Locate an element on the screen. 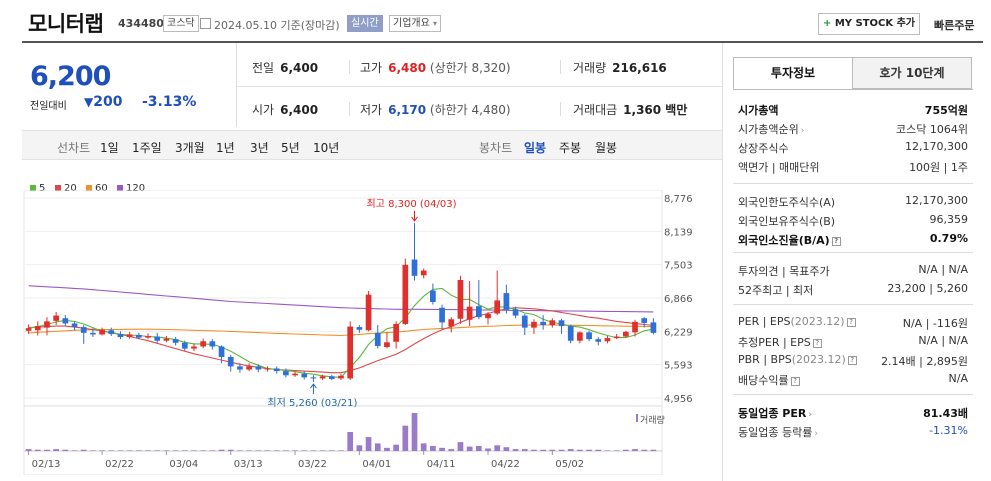  quote-prev: 전일 6,400 is located at coordinates (285, 67).